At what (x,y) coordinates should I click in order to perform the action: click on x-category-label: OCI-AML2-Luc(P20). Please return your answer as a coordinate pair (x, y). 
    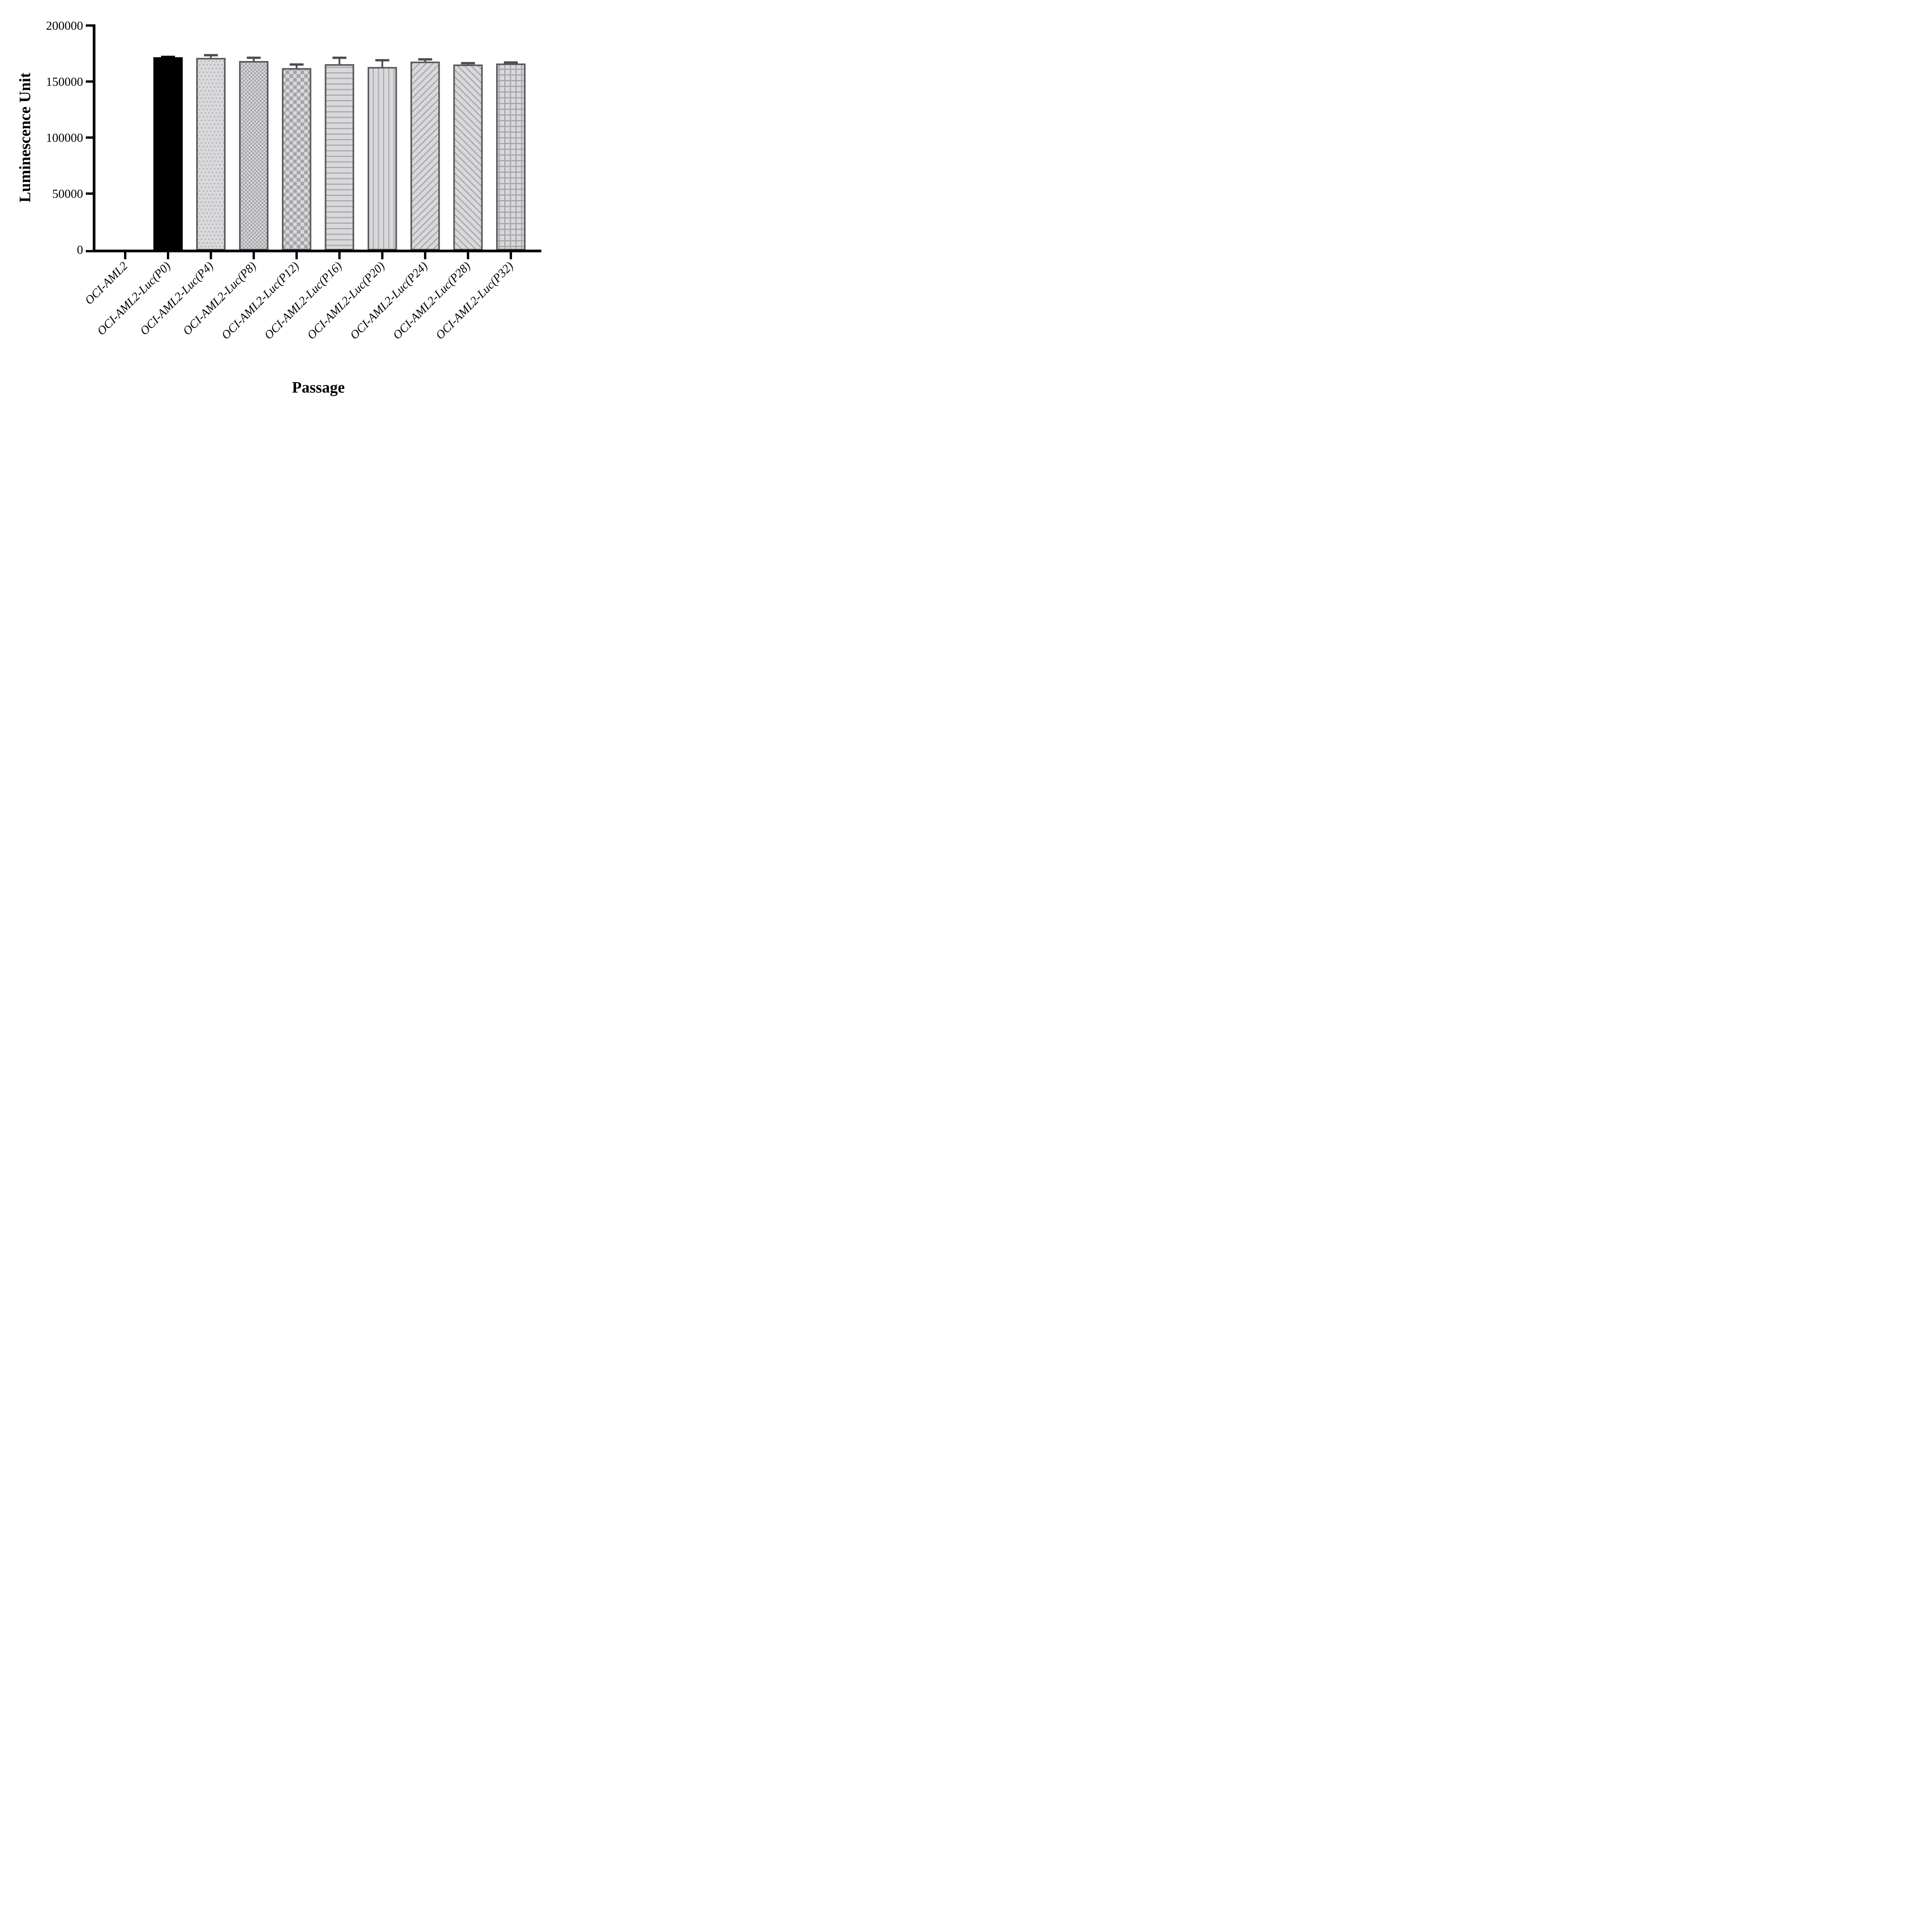
    Looking at the image, I should click on (346, 300).